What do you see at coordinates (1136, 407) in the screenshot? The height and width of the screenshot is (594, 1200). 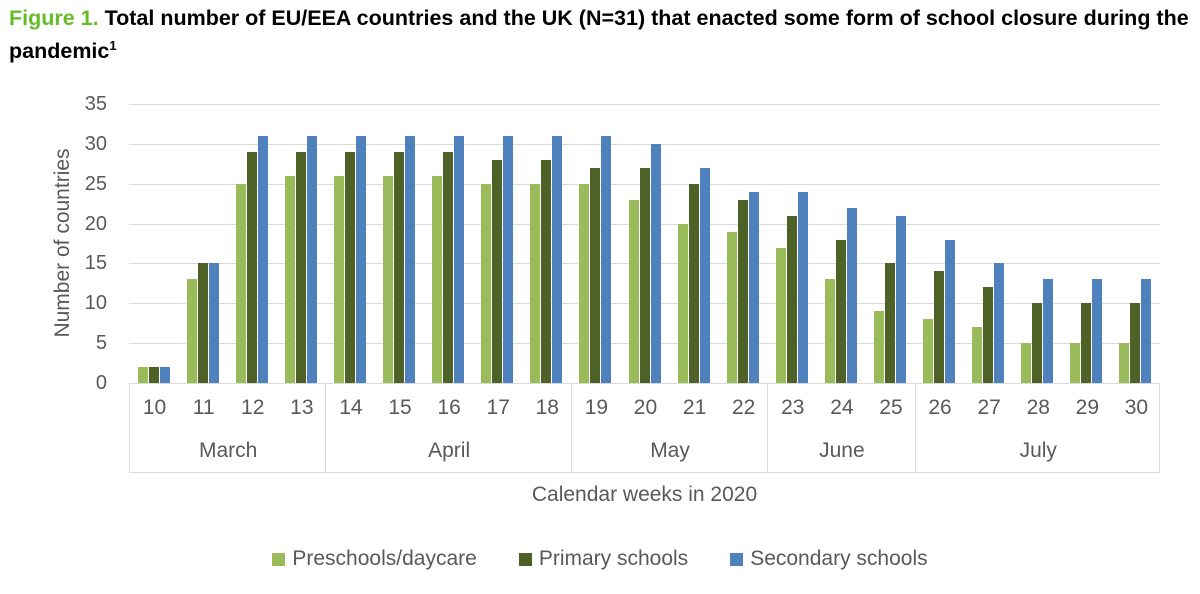 I see `week-label: 30` at bounding box center [1136, 407].